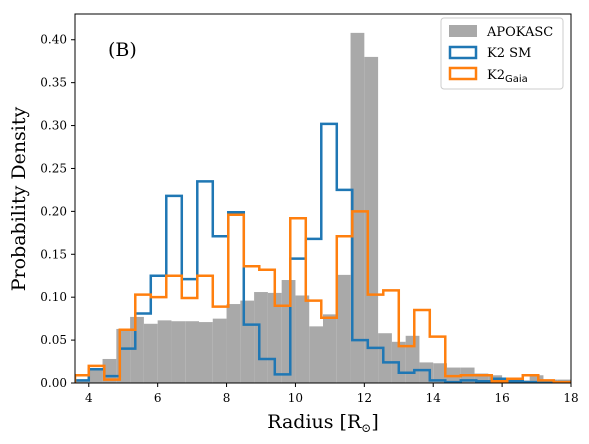 The width and height of the screenshot is (589, 444). Describe the element at coordinates (463, 73) in the screenshot. I see `legend-swatch-k2-gaia` at that location.